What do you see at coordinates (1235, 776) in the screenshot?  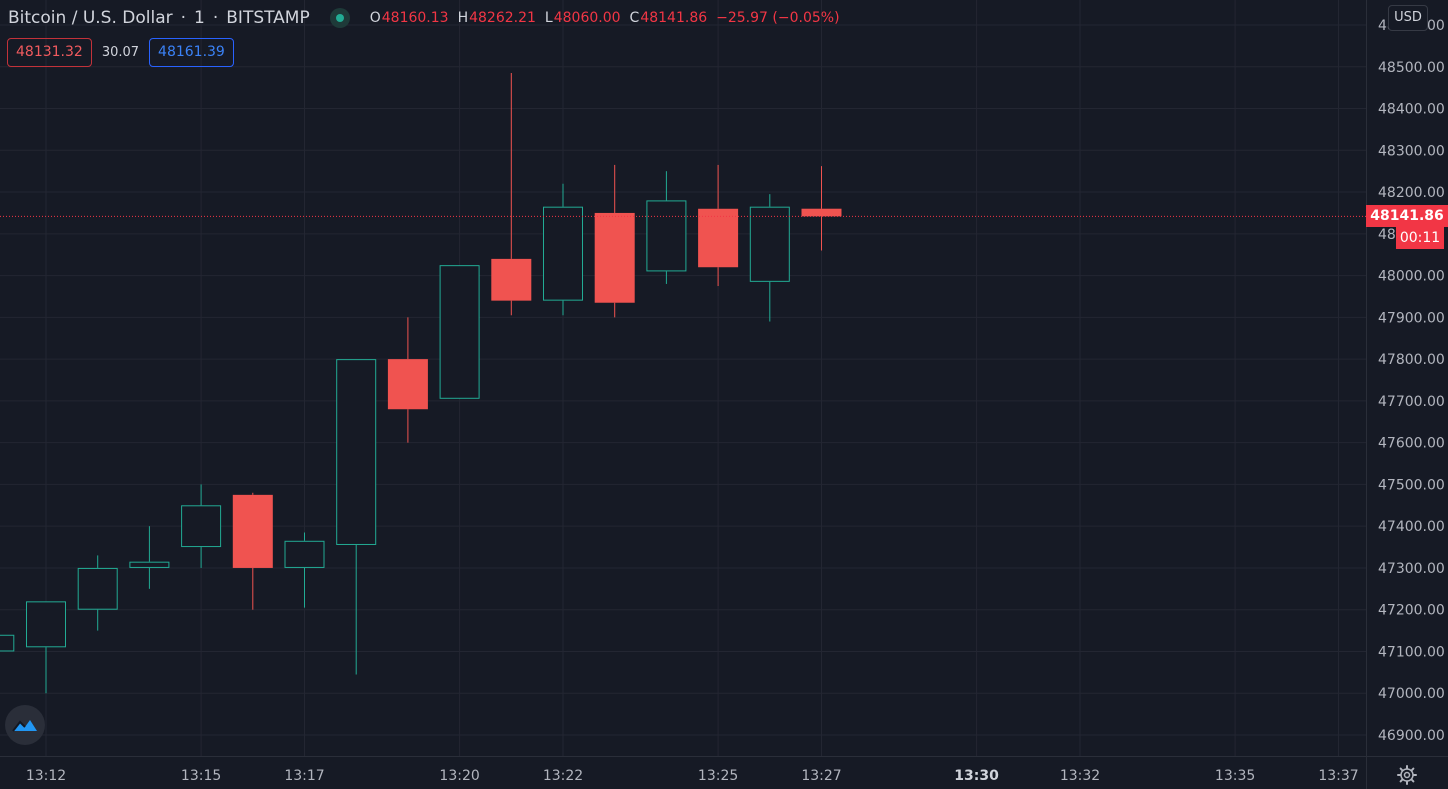 I see `x-tick-label: 13:35` at bounding box center [1235, 776].